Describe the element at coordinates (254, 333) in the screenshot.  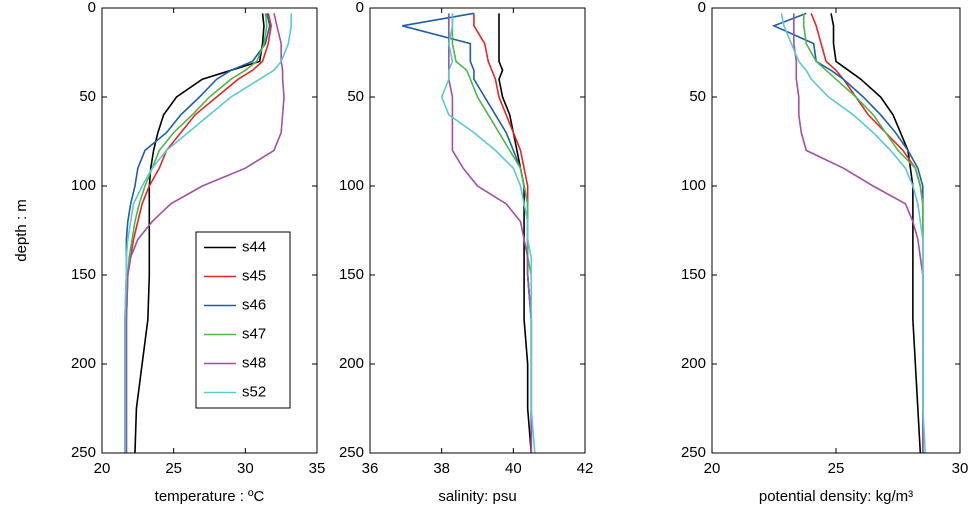
I see `legend-label: s47` at that location.